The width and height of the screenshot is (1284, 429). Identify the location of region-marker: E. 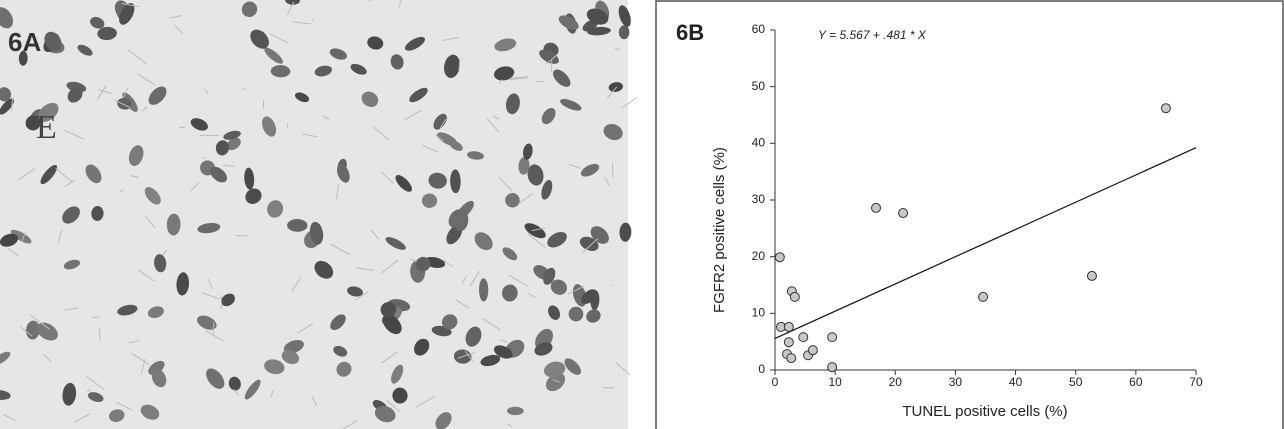
(46, 127).